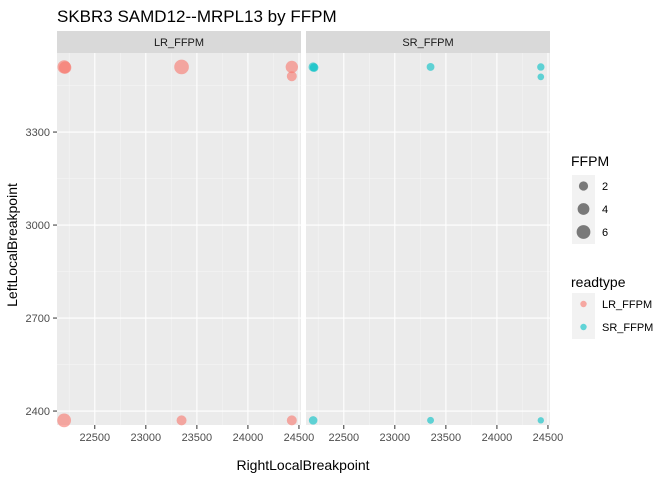 This screenshot has width=672, height=480. What do you see at coordinates (605, 187) in the screenshot?
I see `size-legend-label: 2` at bounding box center [605, 187].